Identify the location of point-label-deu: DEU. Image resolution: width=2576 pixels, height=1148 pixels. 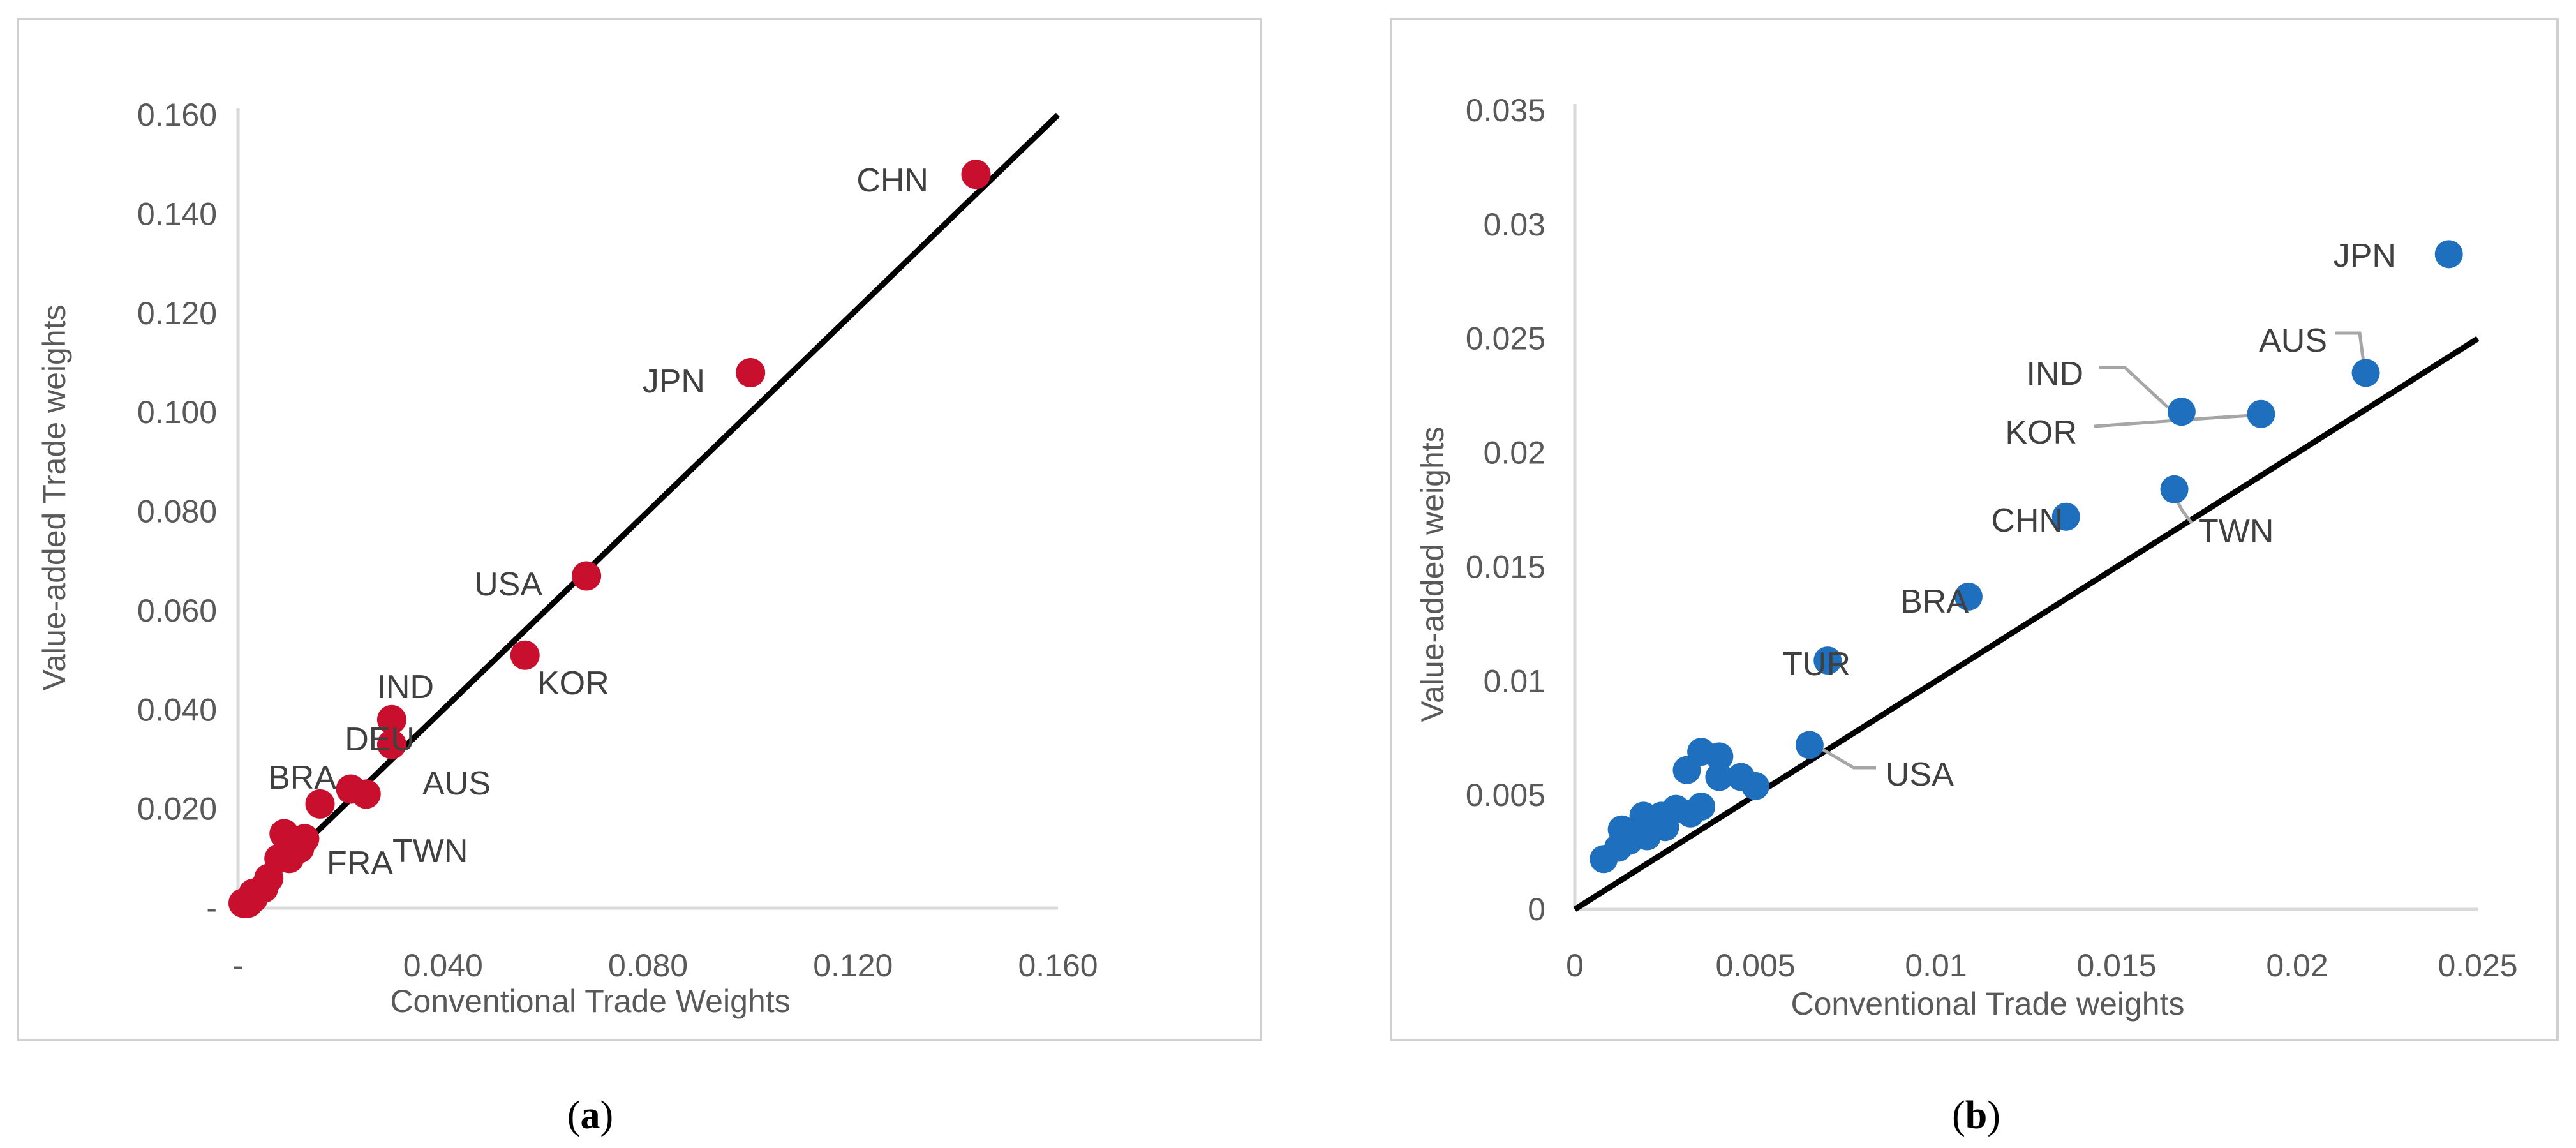
(380, 739).